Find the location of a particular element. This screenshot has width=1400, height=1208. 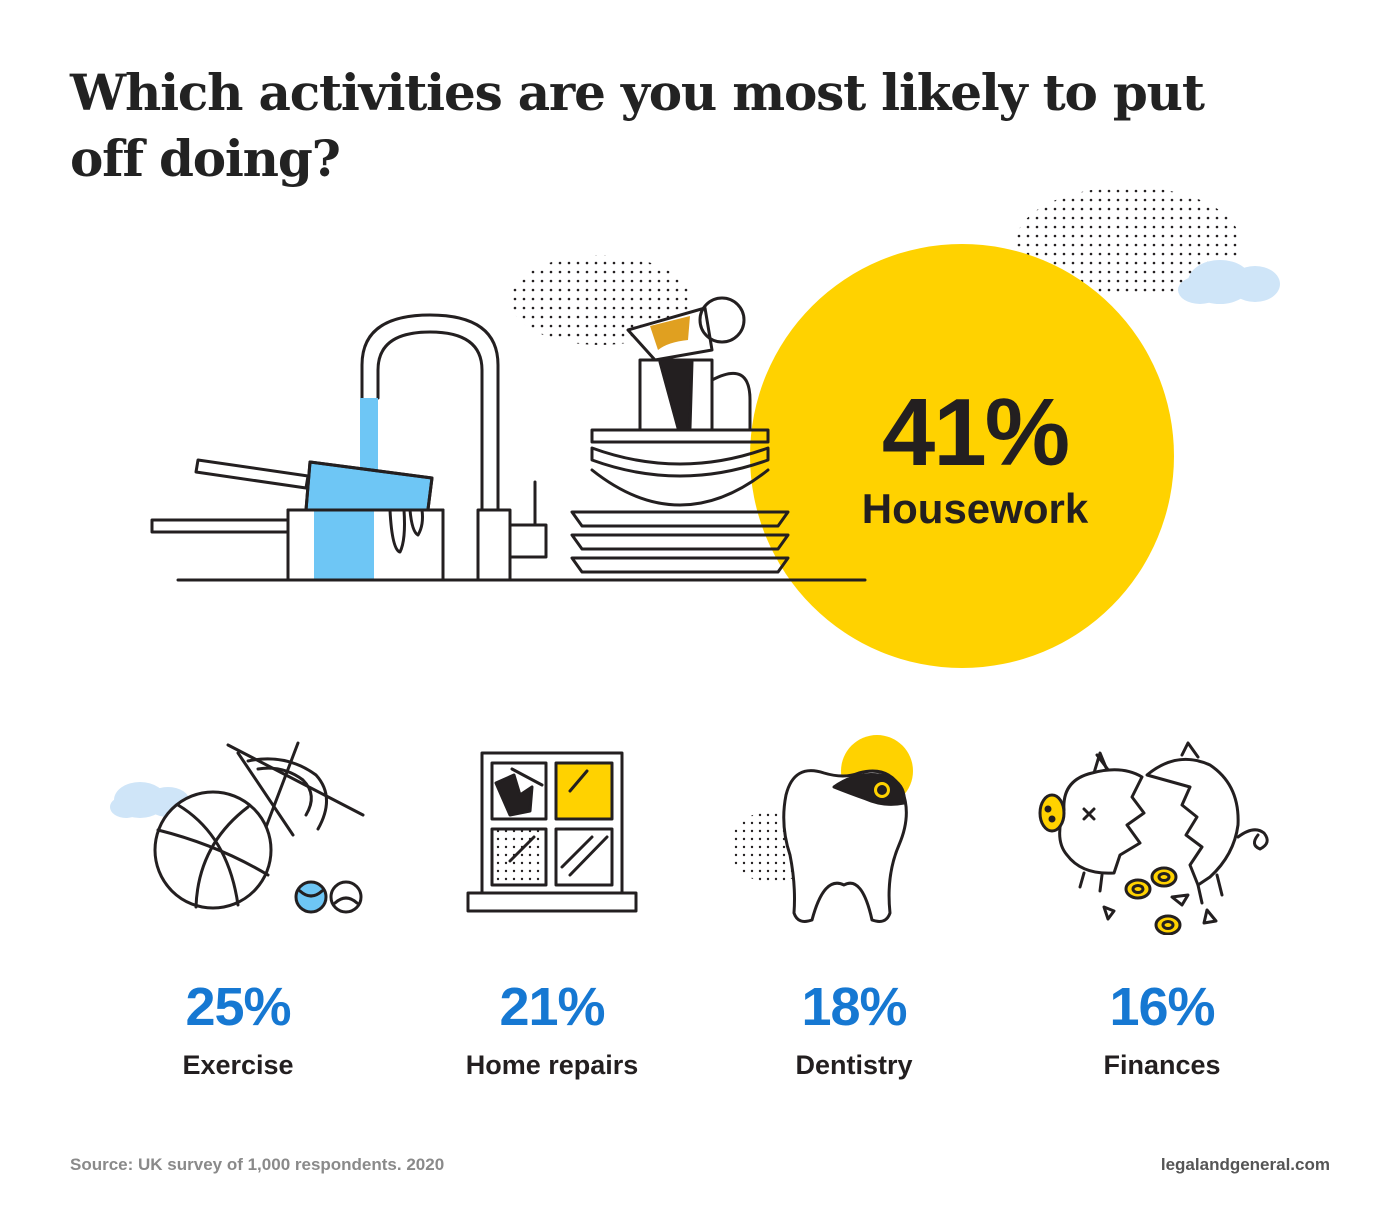

stat-card-home-repairs: 21% Home repairs is located at coordinates (552, 902).